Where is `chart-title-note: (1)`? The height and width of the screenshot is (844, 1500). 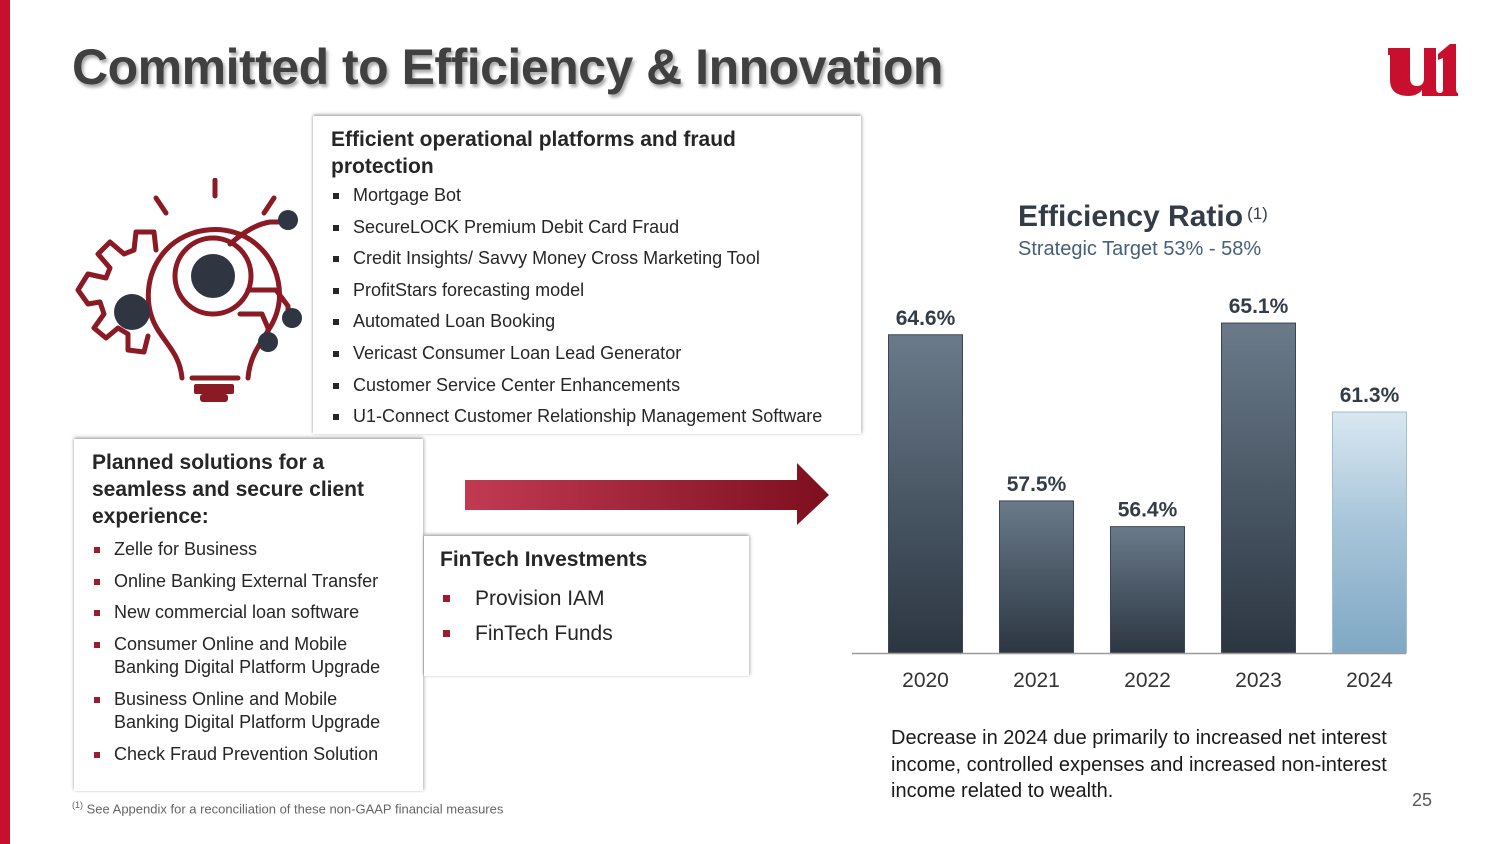 chart-title-note: (1) is located at coordinates (1257, 213).